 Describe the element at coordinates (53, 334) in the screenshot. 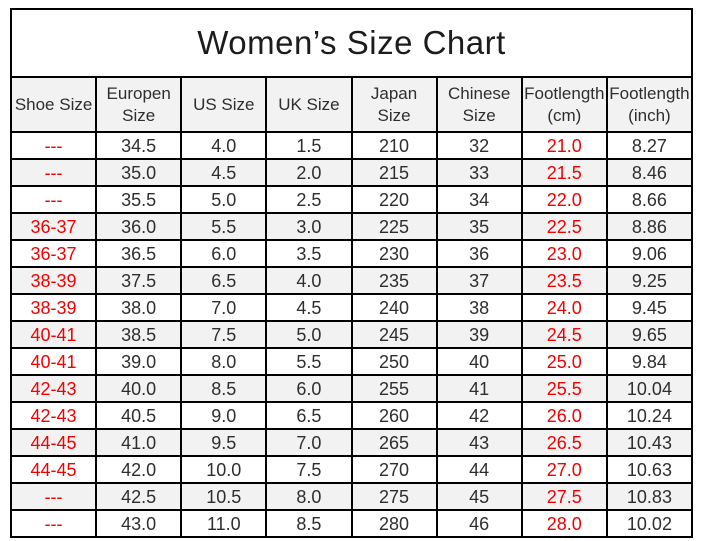

I see `cell-shoe-size: 40-41` at that location.